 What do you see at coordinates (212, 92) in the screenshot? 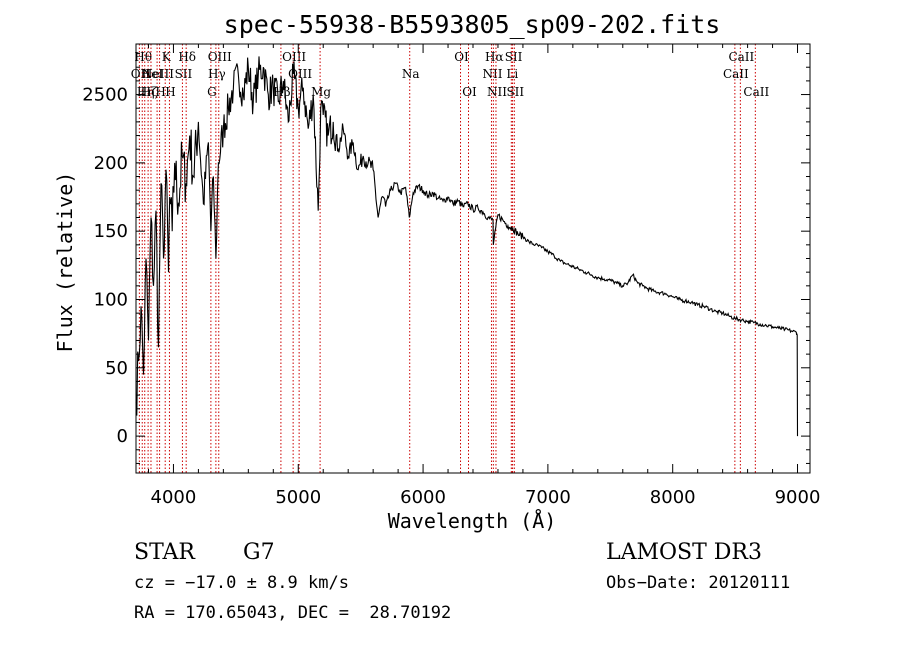
I see `line-marker-label: G` at bounding box center [212, 92].